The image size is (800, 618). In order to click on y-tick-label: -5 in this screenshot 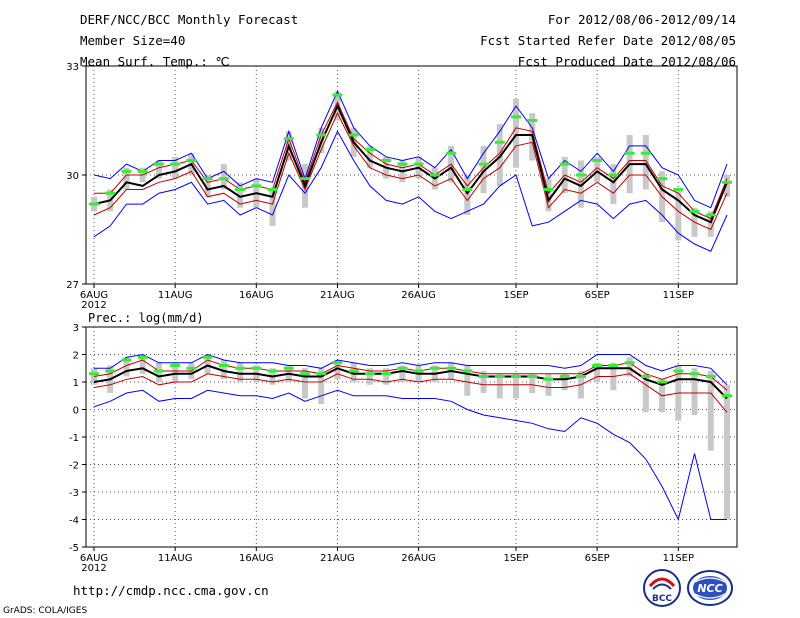, I will do `click(74, 548)`.